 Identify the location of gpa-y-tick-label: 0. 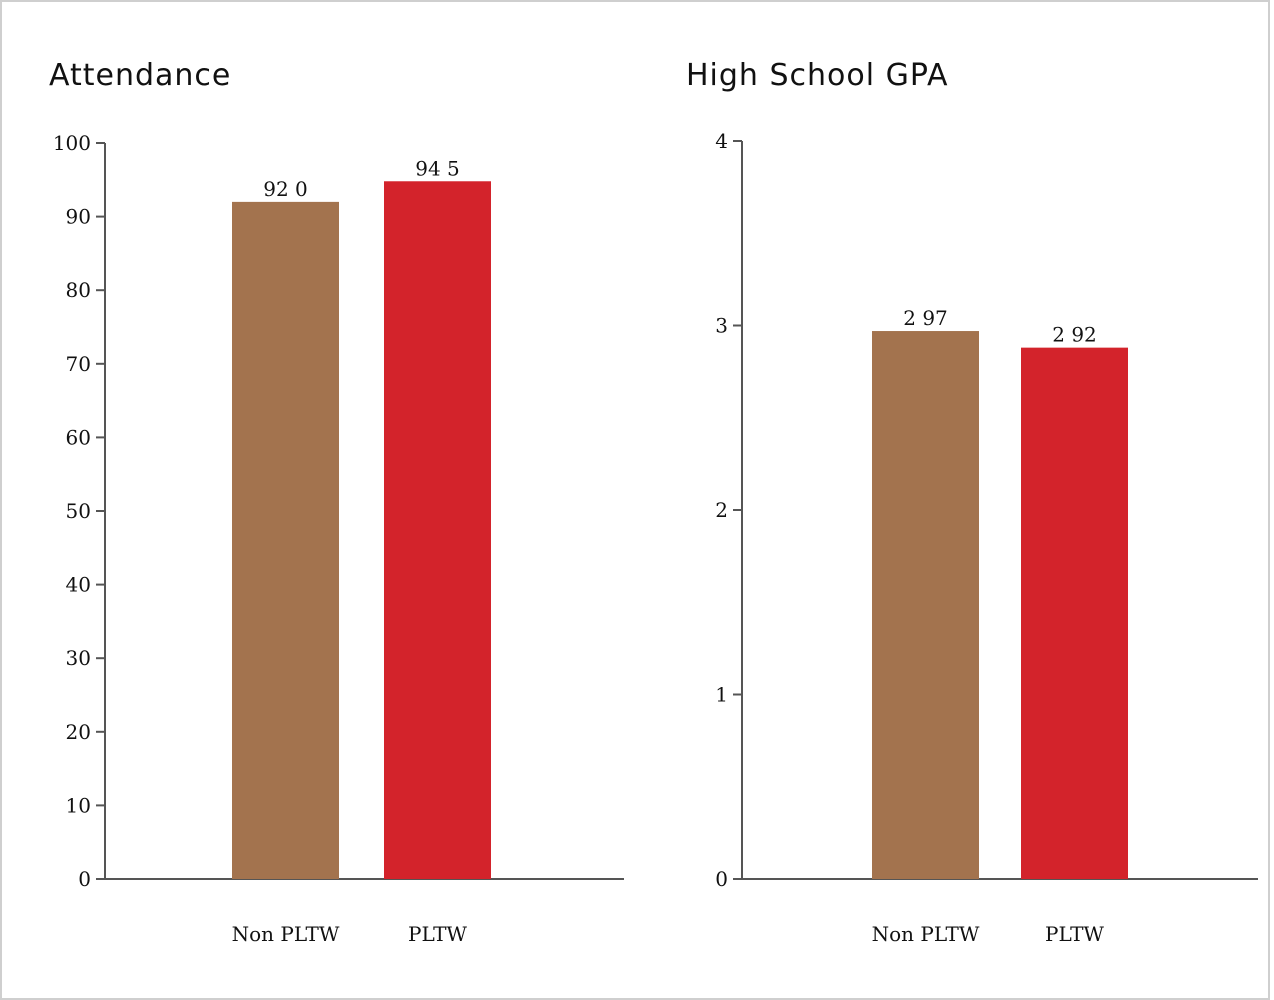
(721, 879).